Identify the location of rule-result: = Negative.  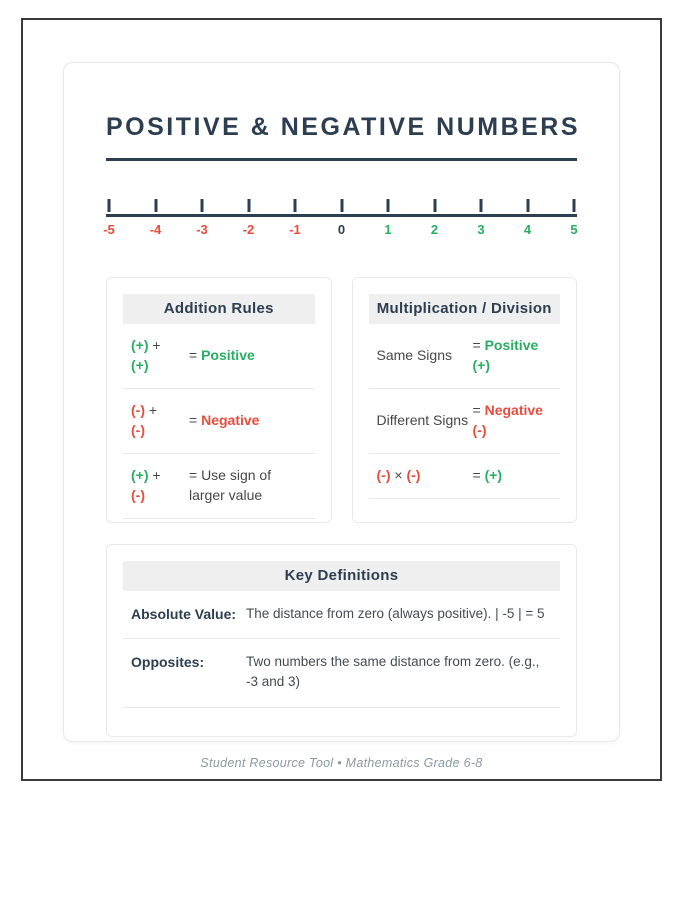
(248, 420).